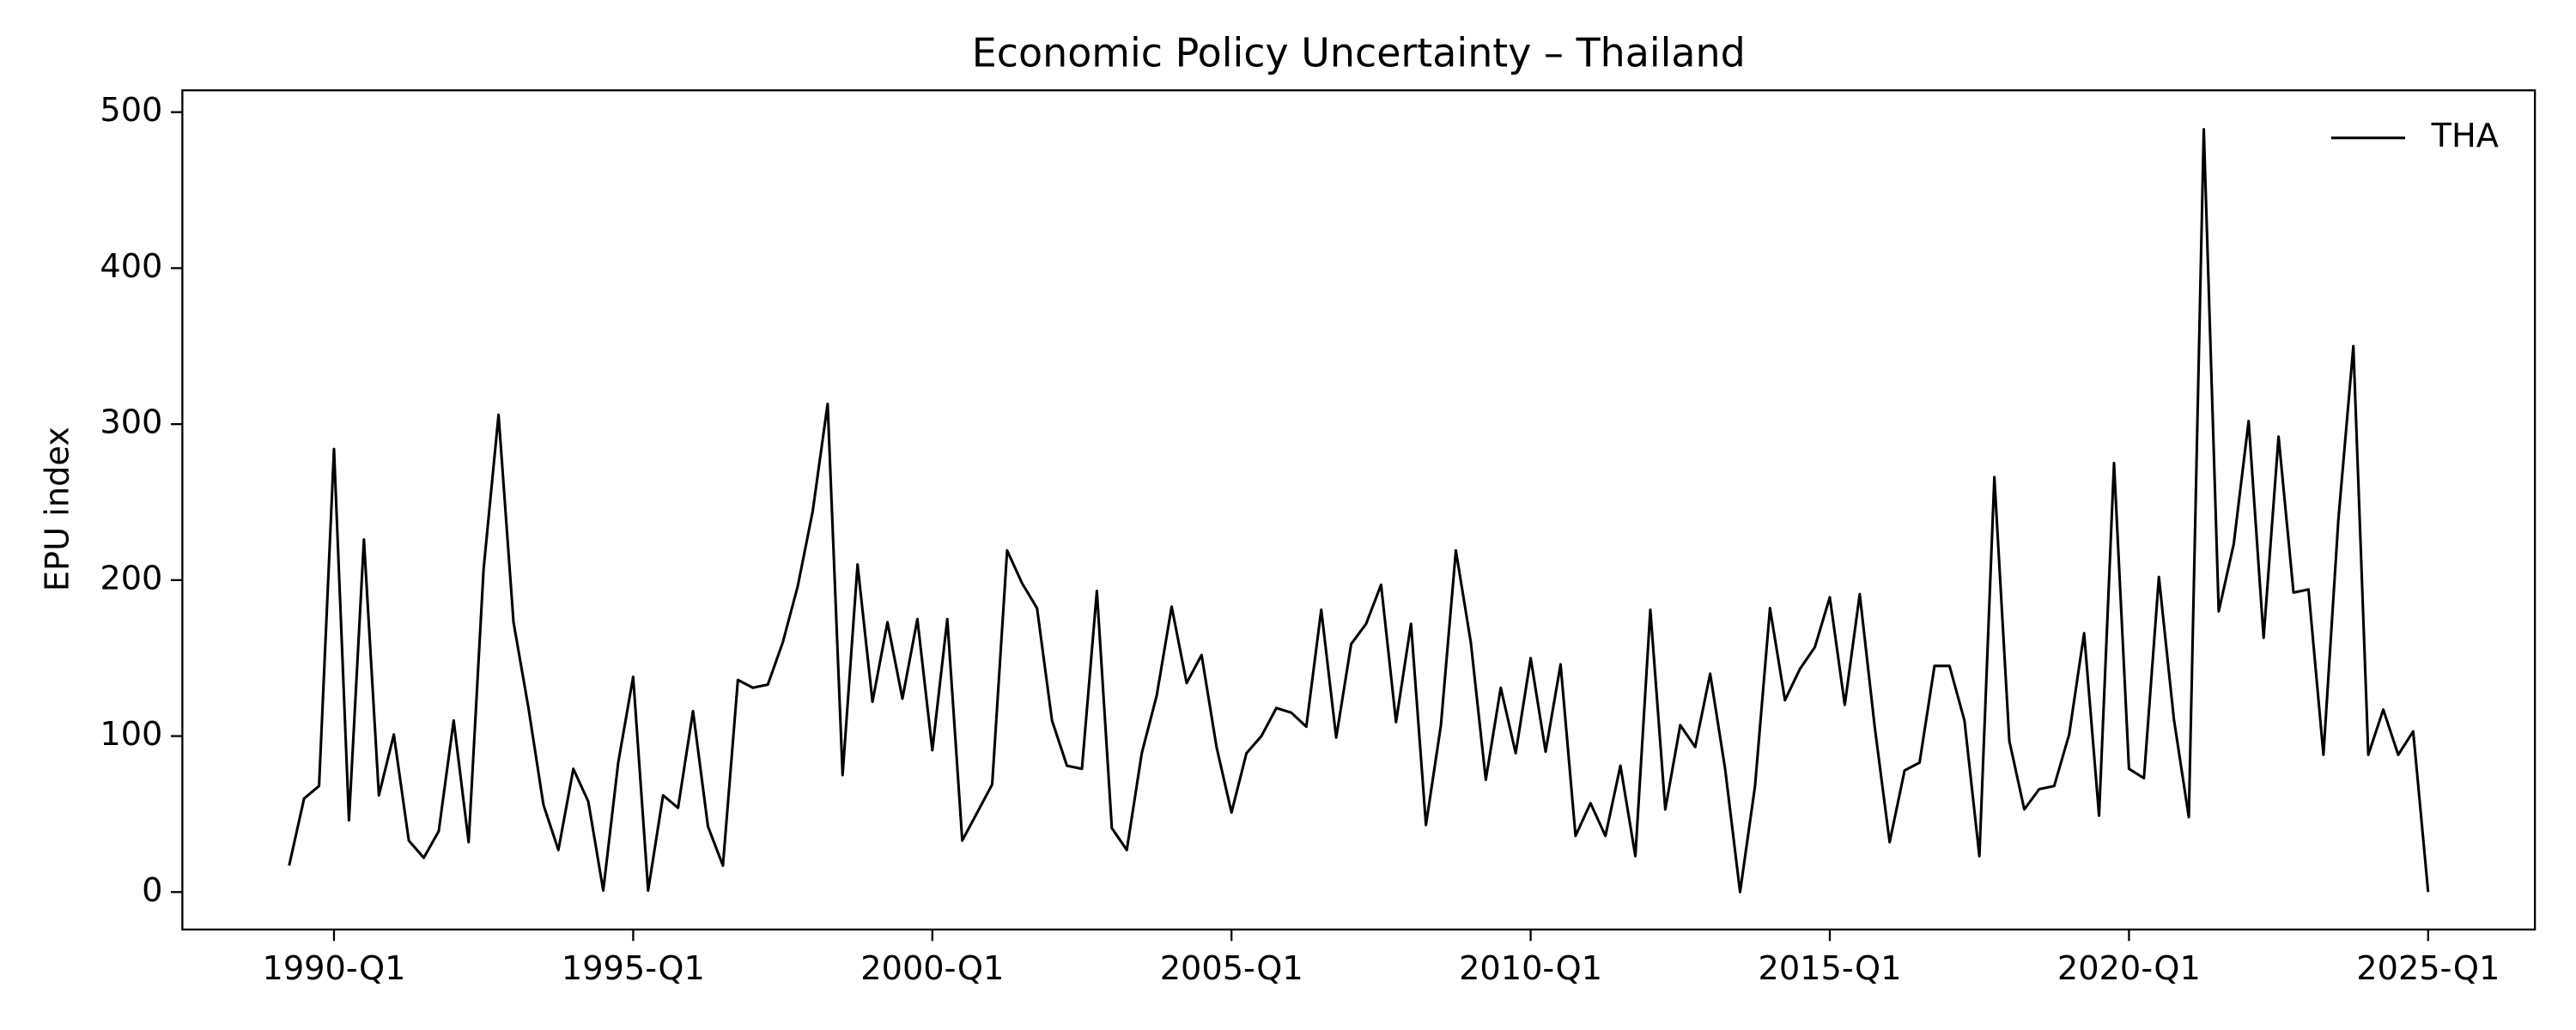 The width and height of the screenshot is (2576, 1030). Describe the element at coordinates (152, 890) in the screenshot. I see `y-tick-label: 0` at that location.